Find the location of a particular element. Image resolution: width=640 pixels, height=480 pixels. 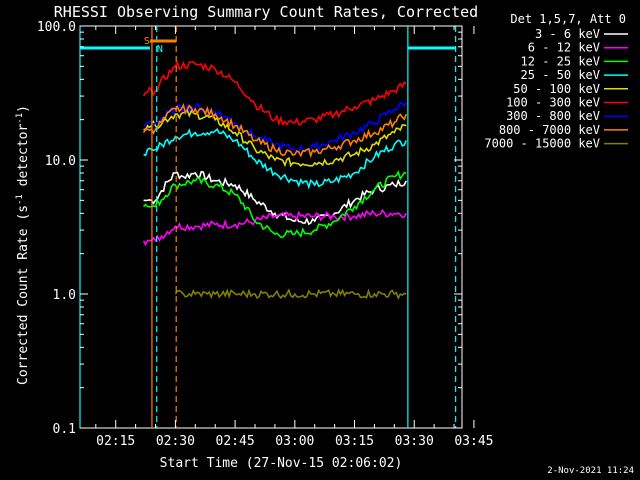

y-tick-label: 10.0 is located at coordinates (60, 161).